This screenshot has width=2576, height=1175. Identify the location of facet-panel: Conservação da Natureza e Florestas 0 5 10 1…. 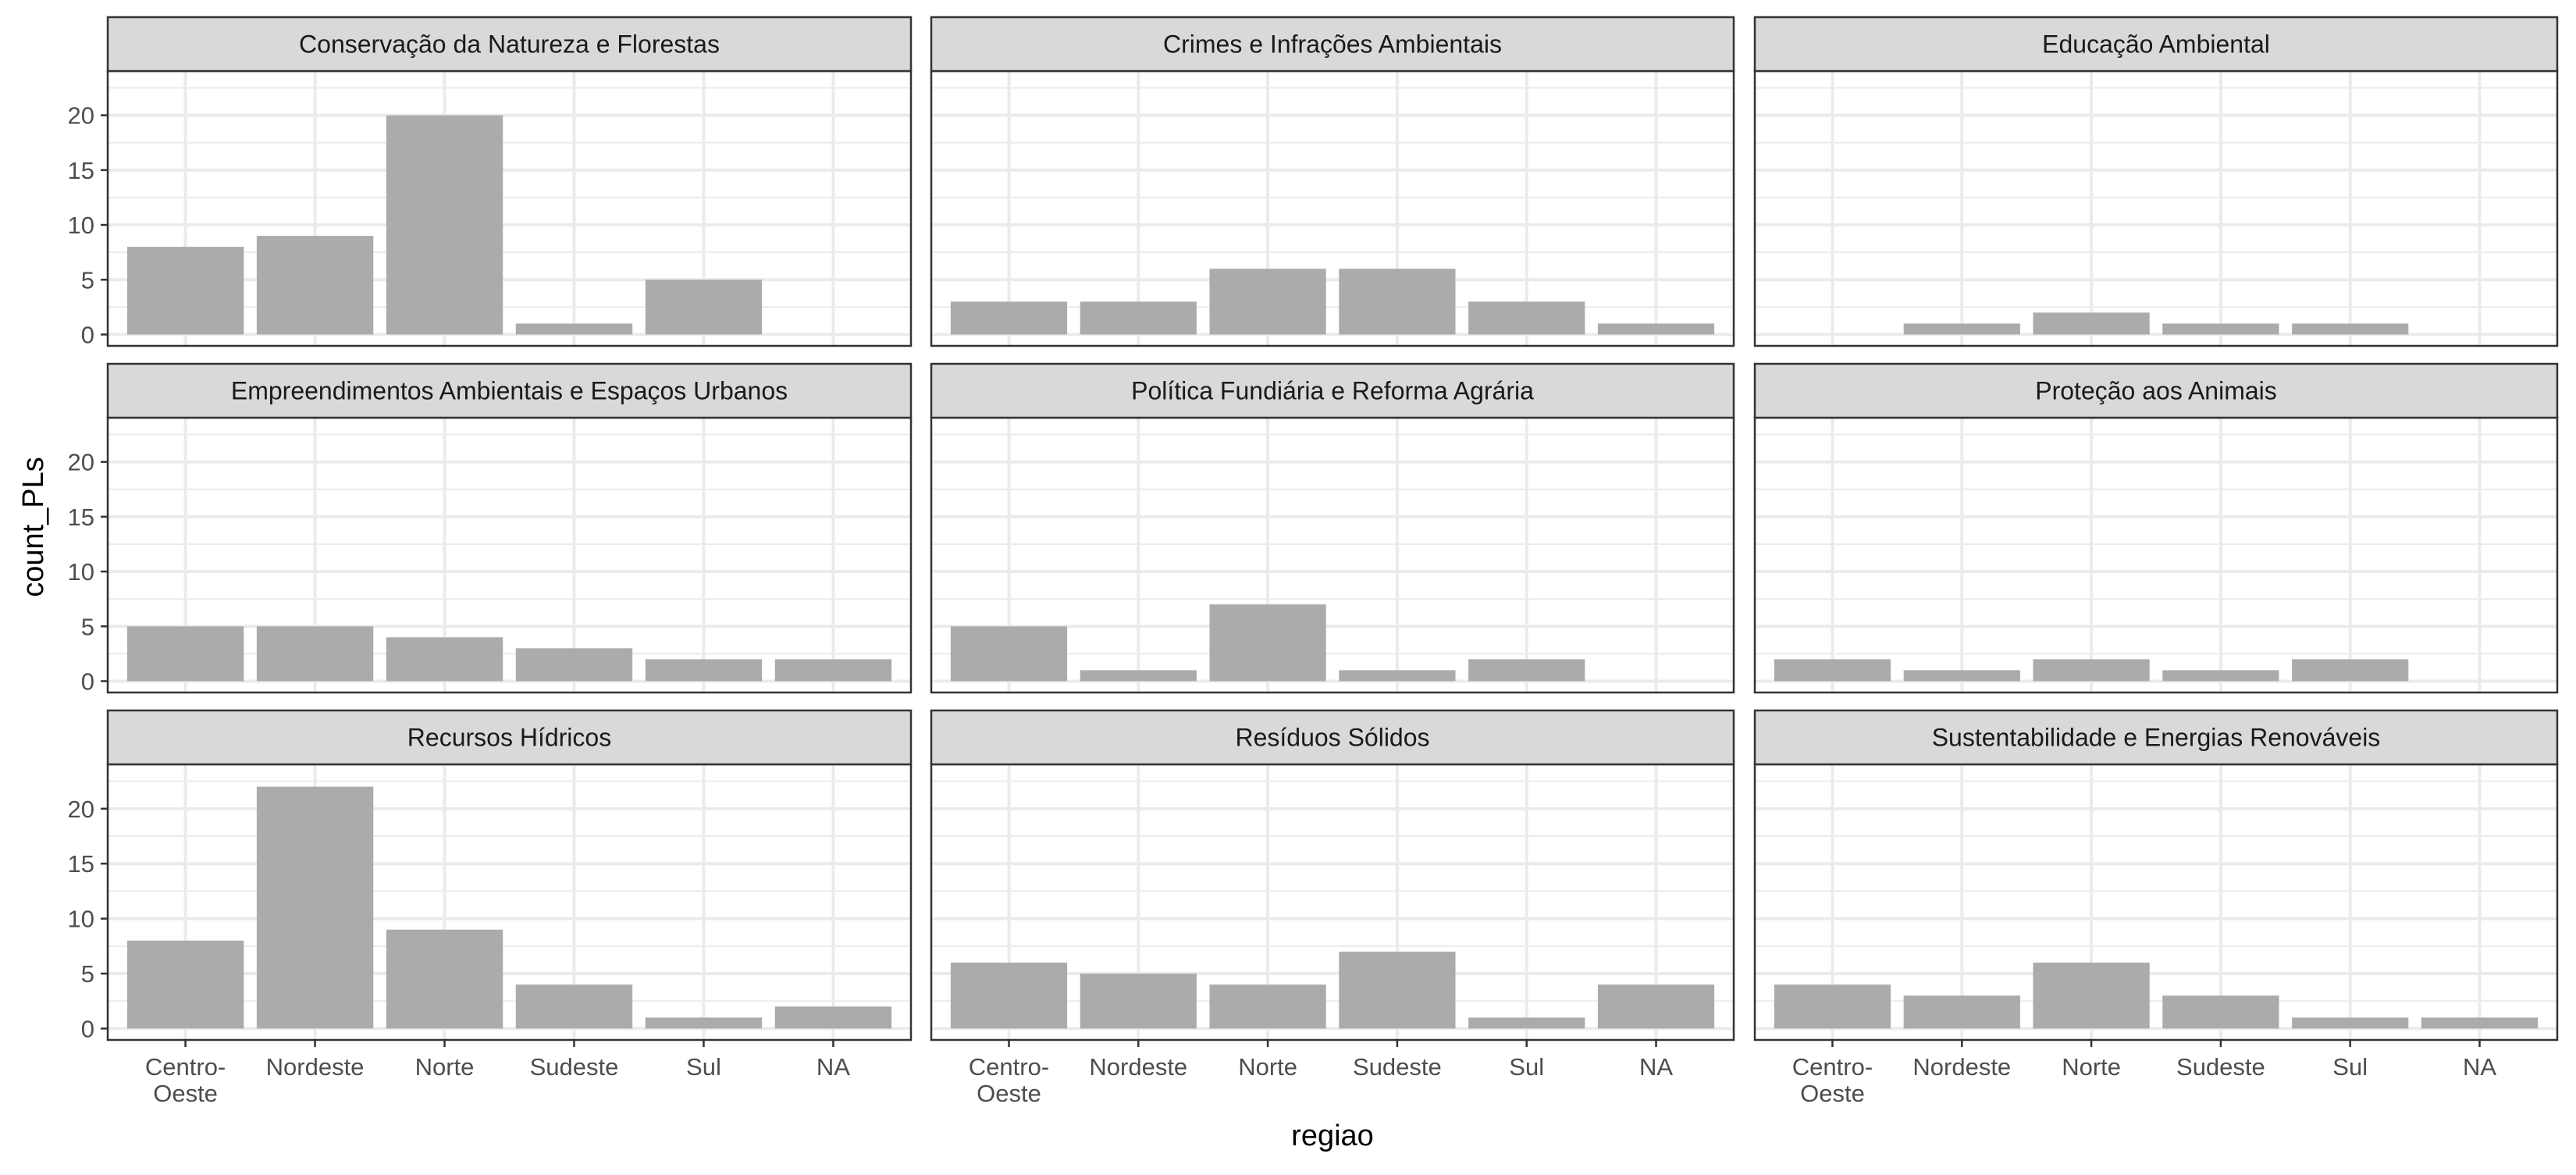
(490, 182).